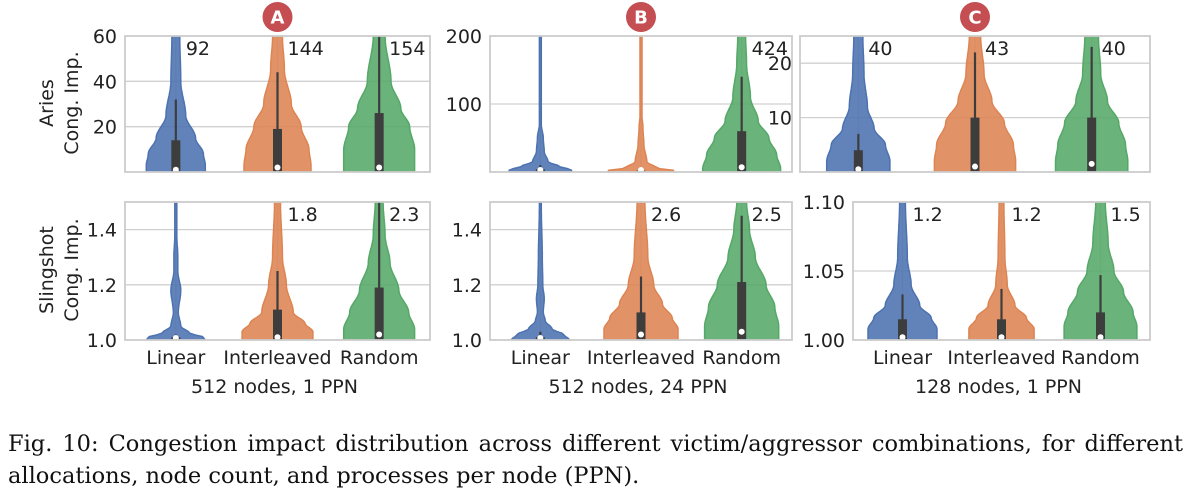 This screenshot has height=503, width=1190. What do you see at coordinates (824, 341) in the screenshot?
I see `y-tick-label: 1.00` at bounding box center [824, 341].